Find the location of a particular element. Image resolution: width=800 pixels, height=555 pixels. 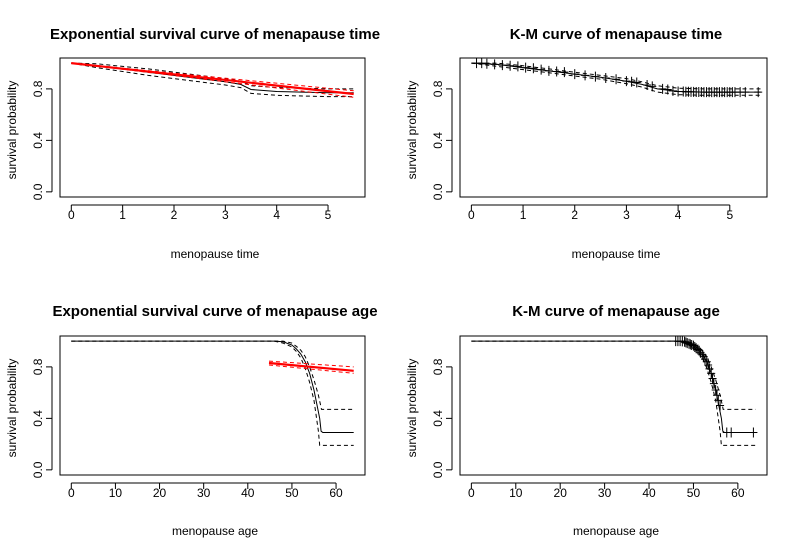

series-exponential-upper is located at coordinates (212, 77).